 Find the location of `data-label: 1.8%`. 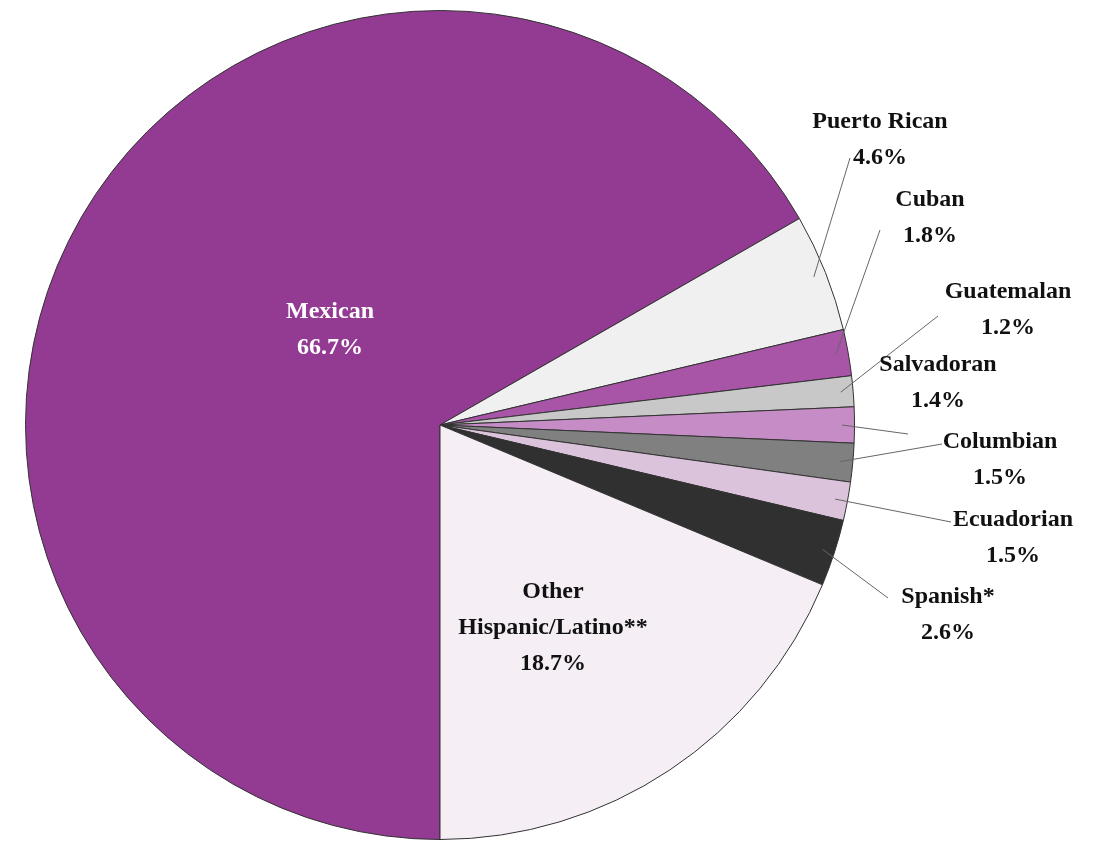

data-label: 1.8% is located at coordinates (930, 234).